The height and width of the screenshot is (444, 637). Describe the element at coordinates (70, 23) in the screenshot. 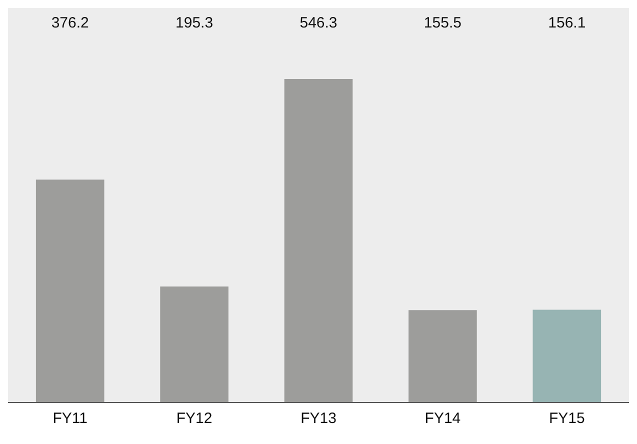

I see `data-label: 376.2` at that location.